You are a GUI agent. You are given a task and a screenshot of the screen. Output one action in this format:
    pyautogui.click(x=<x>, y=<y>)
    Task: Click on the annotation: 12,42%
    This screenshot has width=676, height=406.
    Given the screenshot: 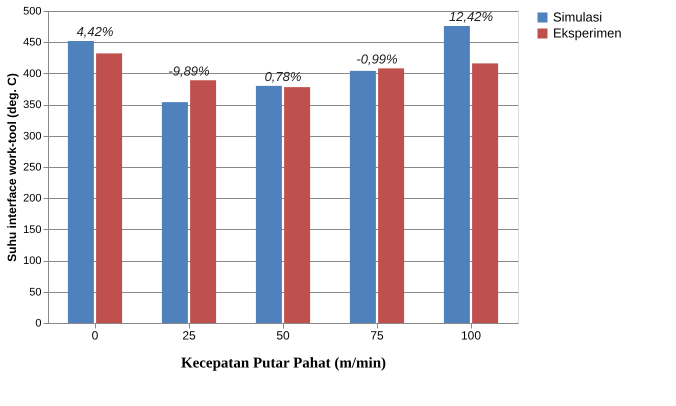 What is the action you would take?
    pyautogui.click(x=471, y=16)
    